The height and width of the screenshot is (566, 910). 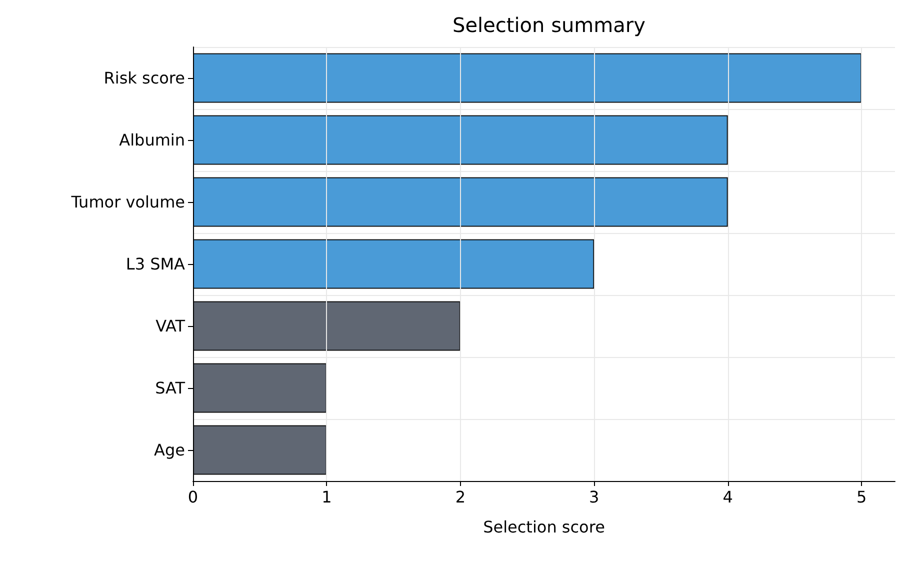 I want to click on y-tick-label: L3 SMA, so click(x=156, y=264).